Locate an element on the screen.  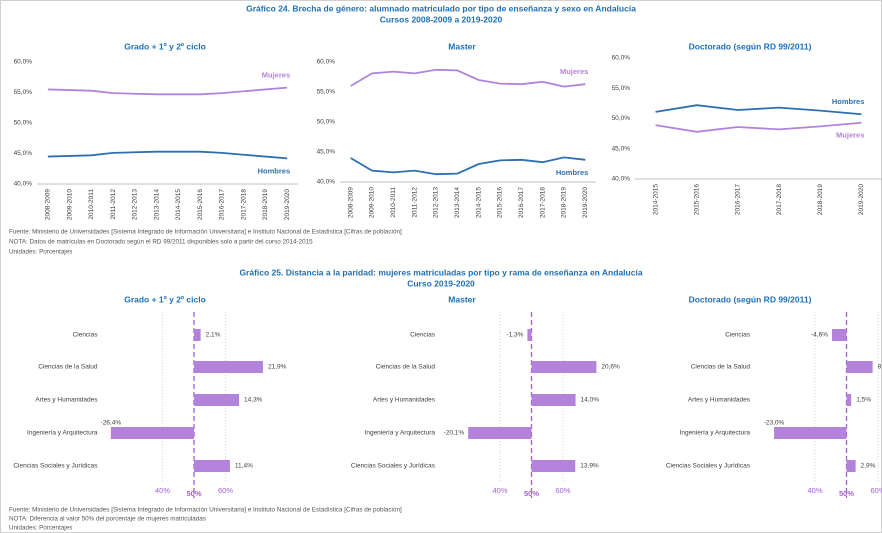
y-tick-label: 55,0% is located at coordinates (621, 88).